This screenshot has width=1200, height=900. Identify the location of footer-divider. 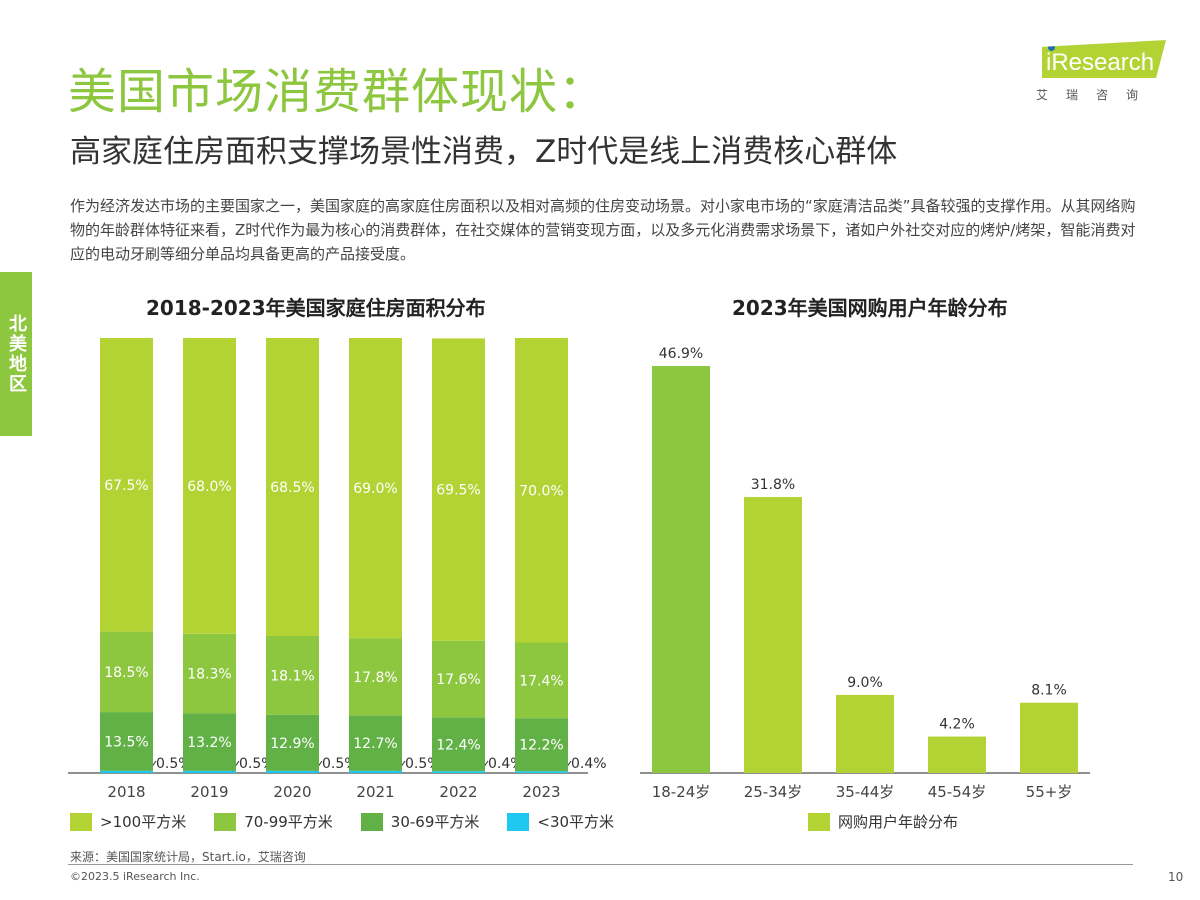
(600, 864).